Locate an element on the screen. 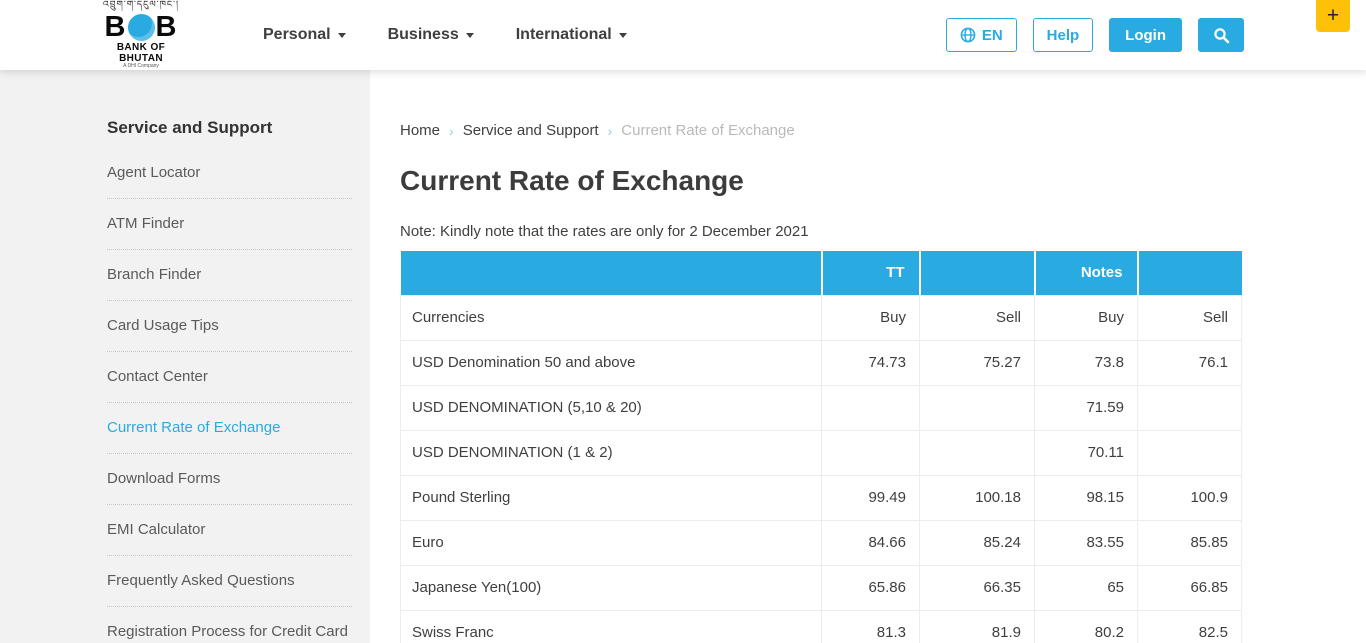 The image size is (1366, 643). logo-circle-icon is located at coordinates (141, 27).